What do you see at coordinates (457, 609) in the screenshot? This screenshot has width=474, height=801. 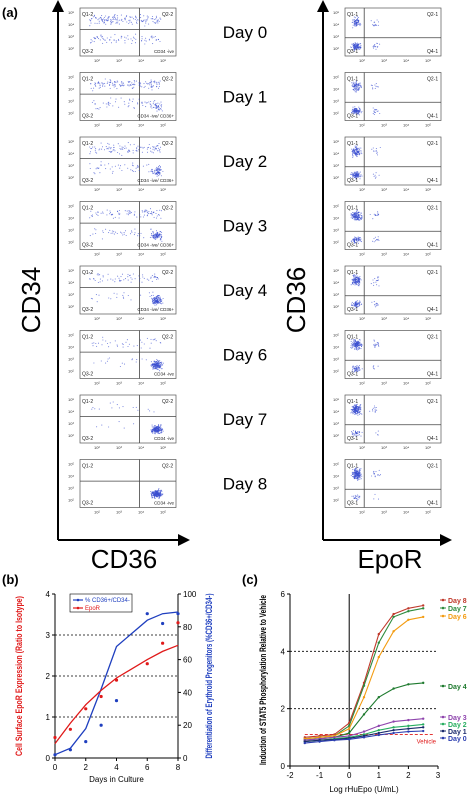 I see `series-label: Day 7` at bounding box center [457, 609].